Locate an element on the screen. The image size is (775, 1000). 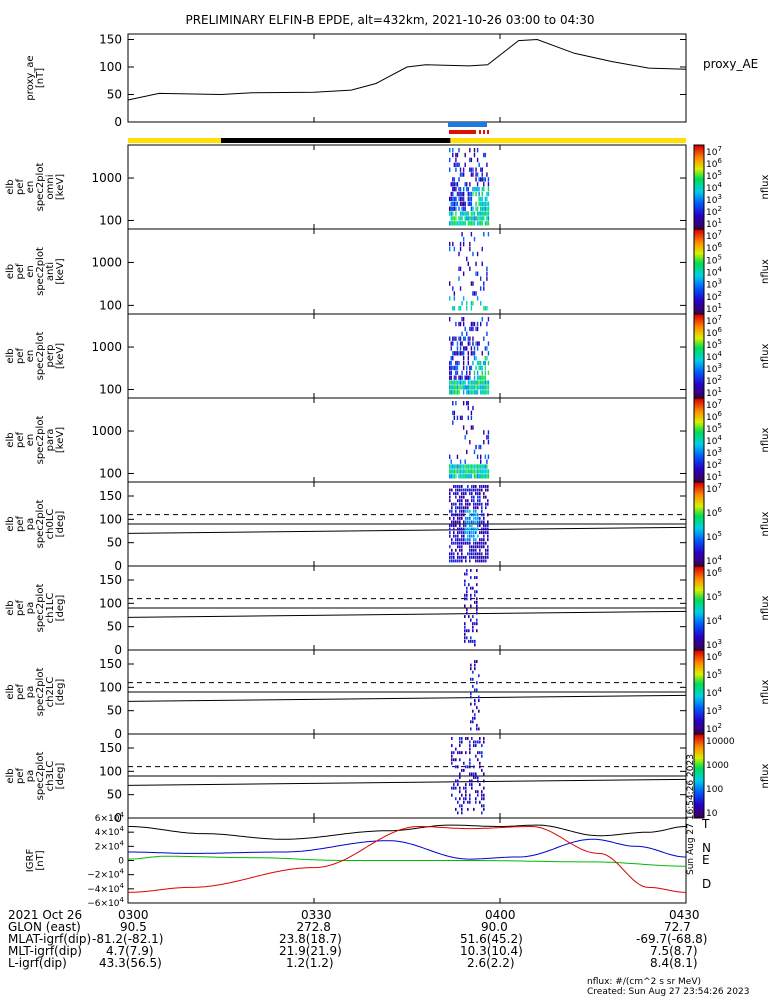
panel-2-ylabel-line: elb is located at coordinates (10, 271).